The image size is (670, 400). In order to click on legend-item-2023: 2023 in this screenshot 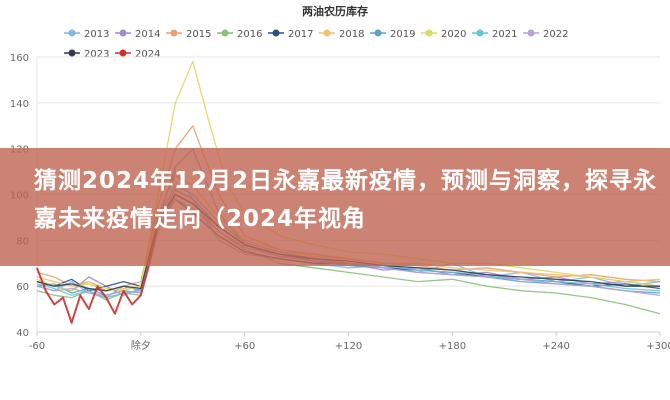, I will do `click(86, 54)`.